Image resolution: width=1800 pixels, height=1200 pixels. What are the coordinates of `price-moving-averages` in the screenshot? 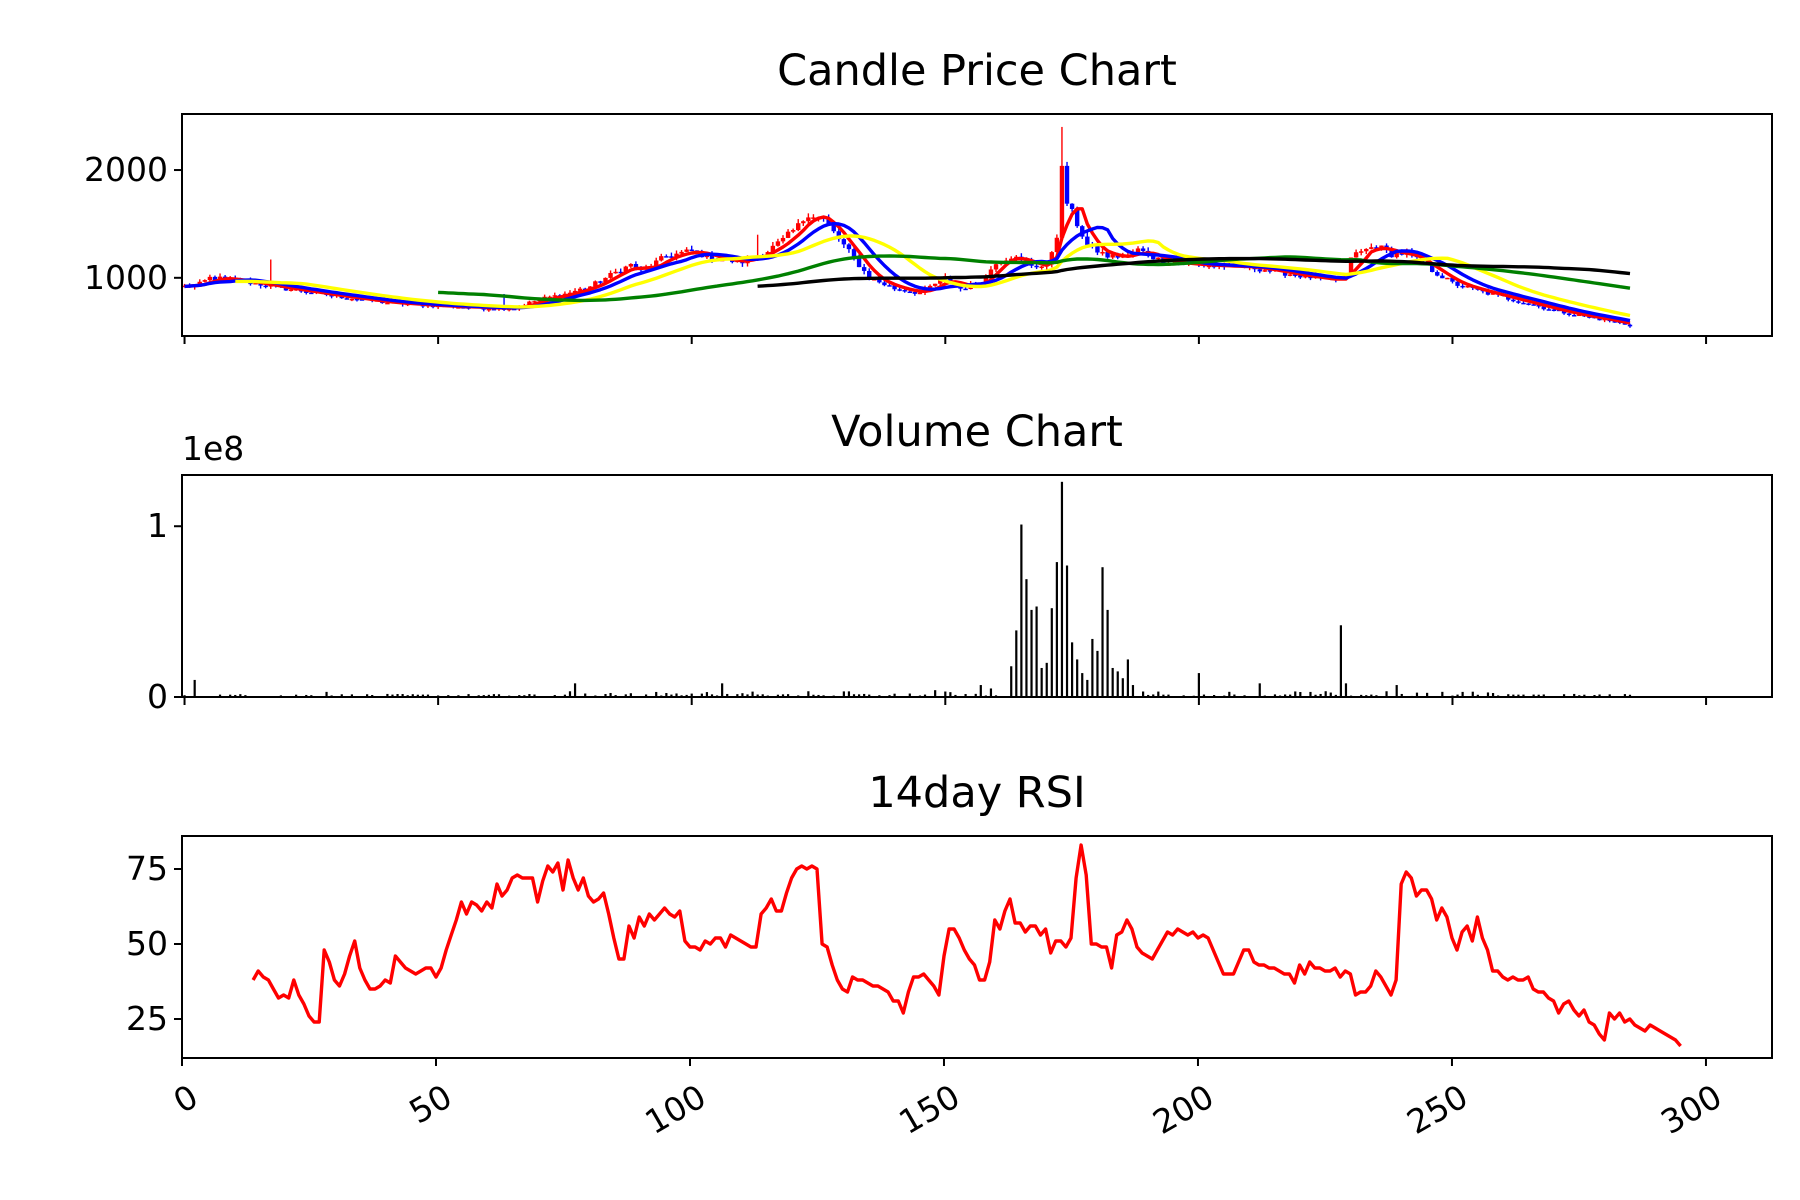 It's located at (907, 266).